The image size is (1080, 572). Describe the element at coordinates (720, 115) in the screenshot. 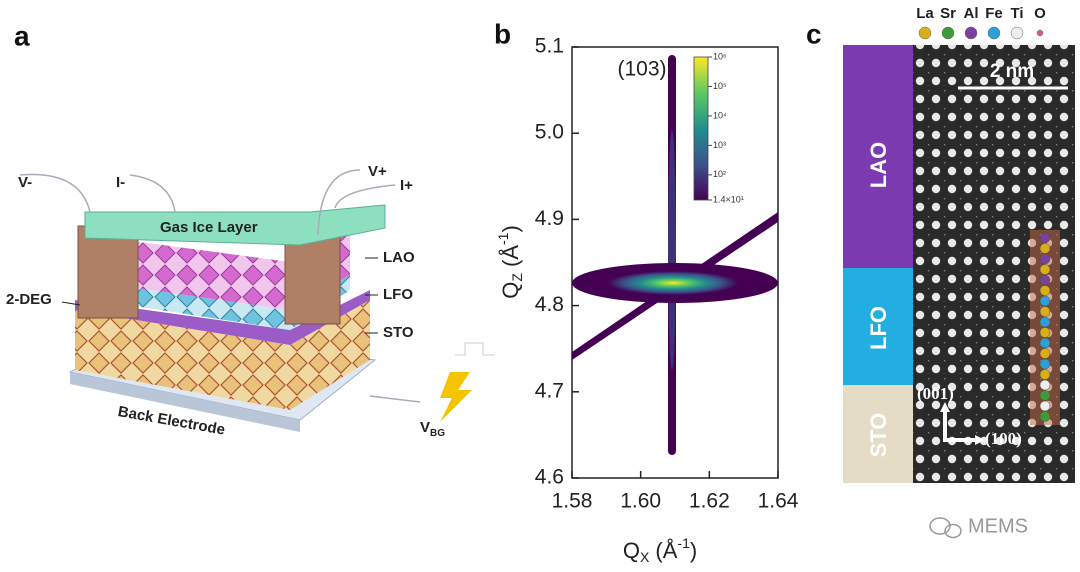

I see `colorbar-tick-label: 10⁴` at that location.